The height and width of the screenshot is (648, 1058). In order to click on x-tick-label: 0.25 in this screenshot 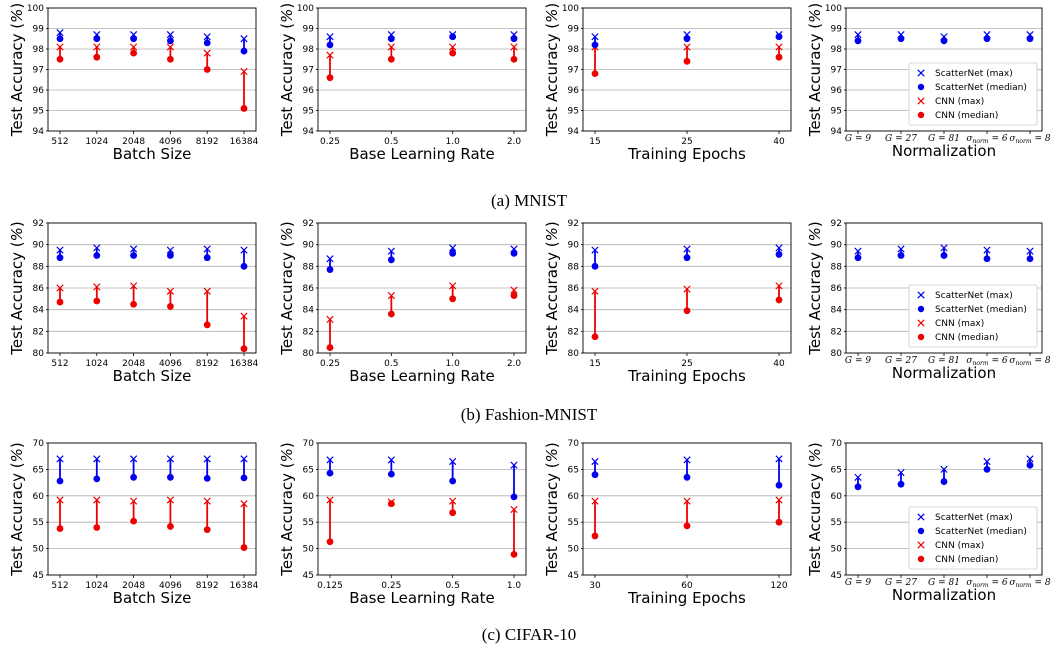, I will do `click(330, 364)`.